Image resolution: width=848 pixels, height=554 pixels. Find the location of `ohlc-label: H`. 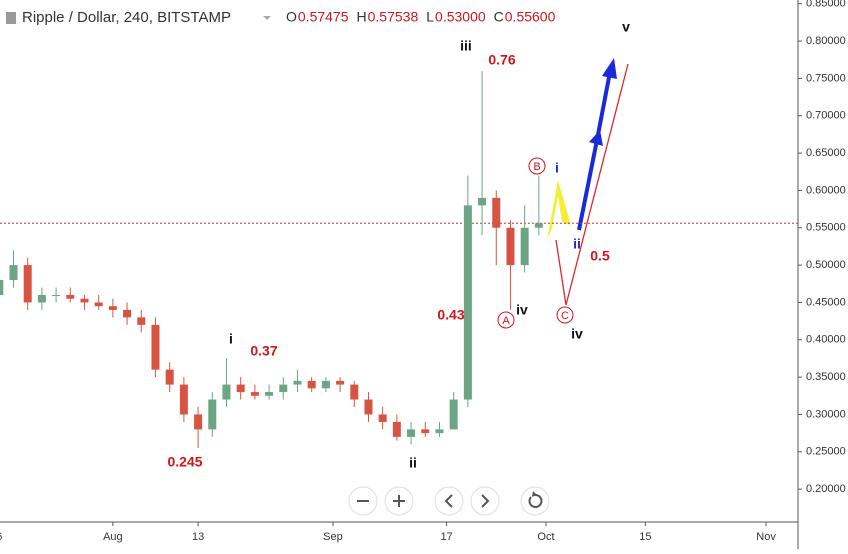

ohlc-label: H is located at coordinates (362, 17).